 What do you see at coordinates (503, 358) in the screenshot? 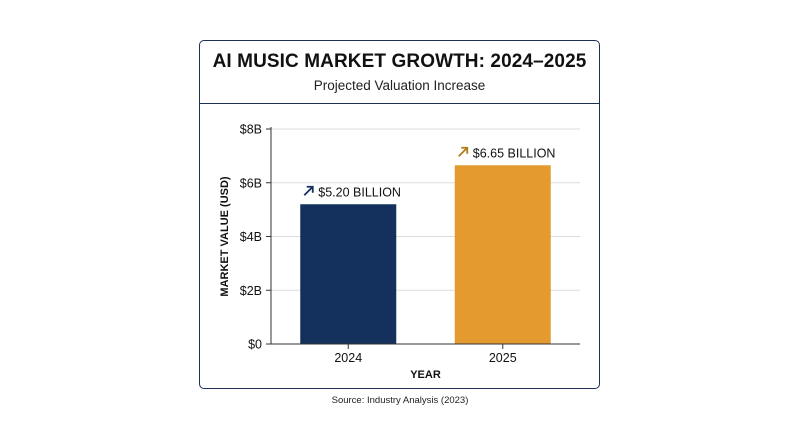
I see `x-tick-label: 2025` at bounding box center [503, 358].